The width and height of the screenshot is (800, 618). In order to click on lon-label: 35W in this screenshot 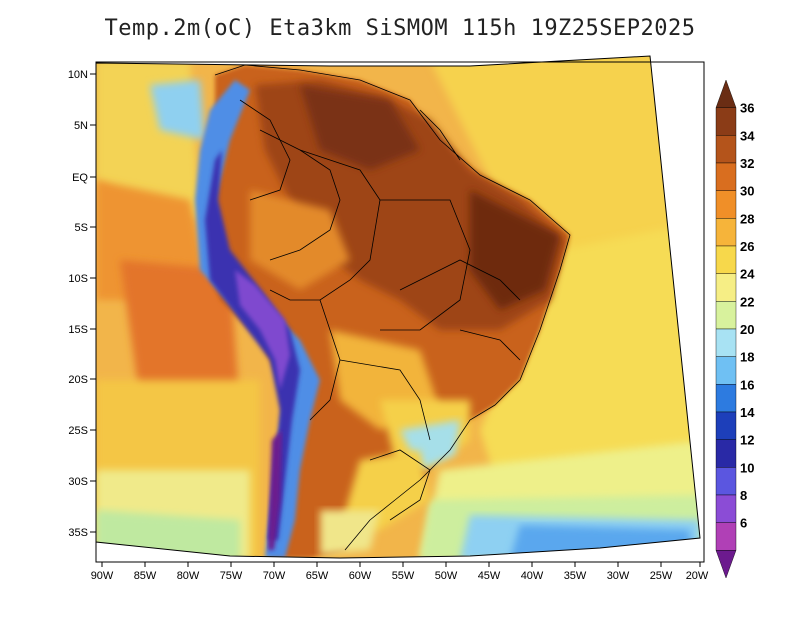, I will do `click(575, 576)`.